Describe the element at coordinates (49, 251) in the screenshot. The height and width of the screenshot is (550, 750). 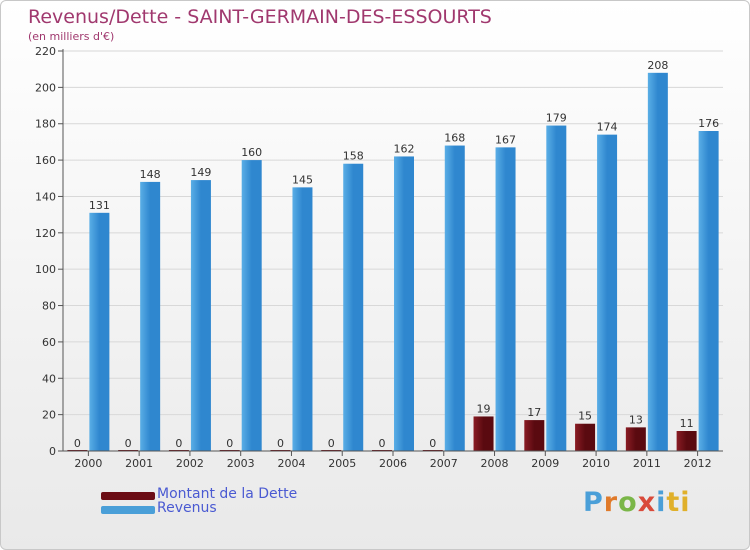
I see `y-axis-ticks: 0 20 40 60 80 100 120 140 160 180 200 220` at that location.